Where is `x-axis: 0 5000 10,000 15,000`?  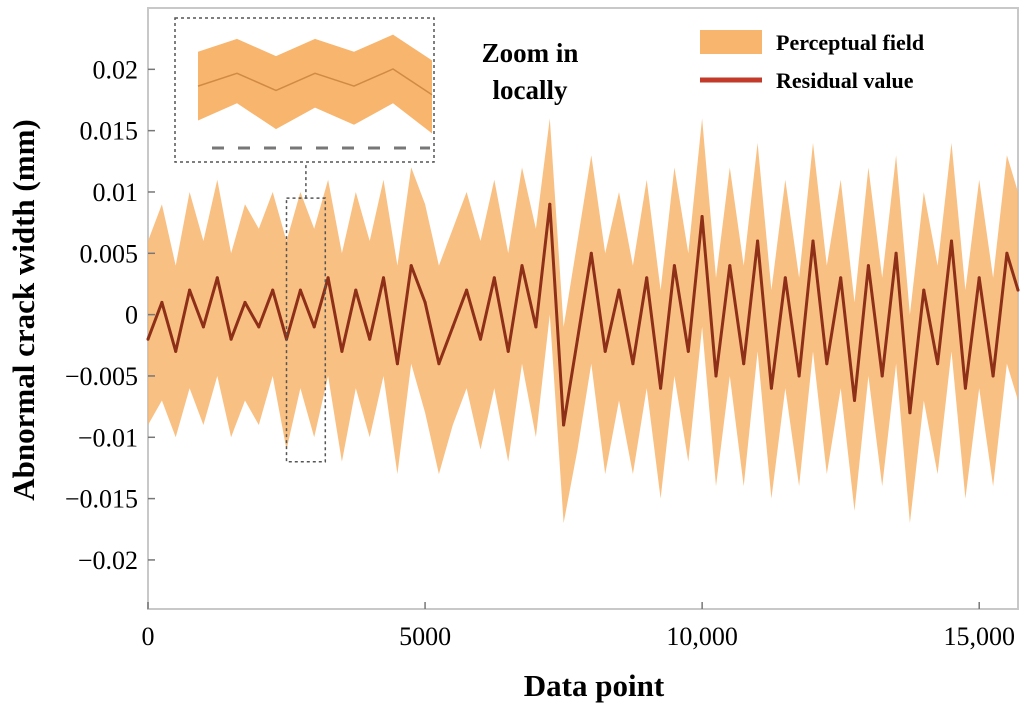 x-axis: 0 5000 10,000 15,000 is located at coordinates (578, 626).